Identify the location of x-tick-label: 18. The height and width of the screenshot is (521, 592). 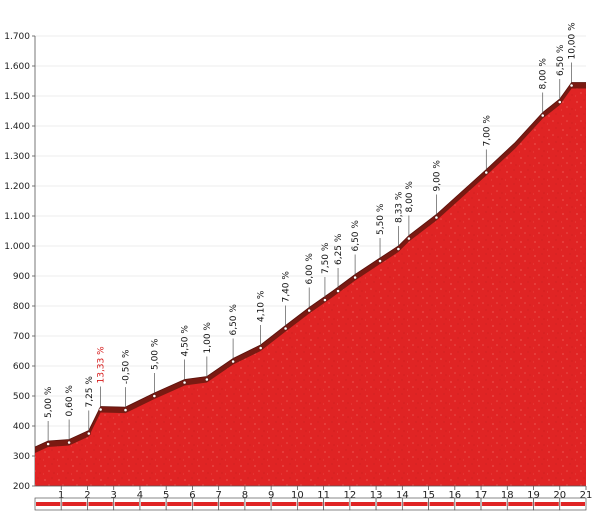
(507, 495).